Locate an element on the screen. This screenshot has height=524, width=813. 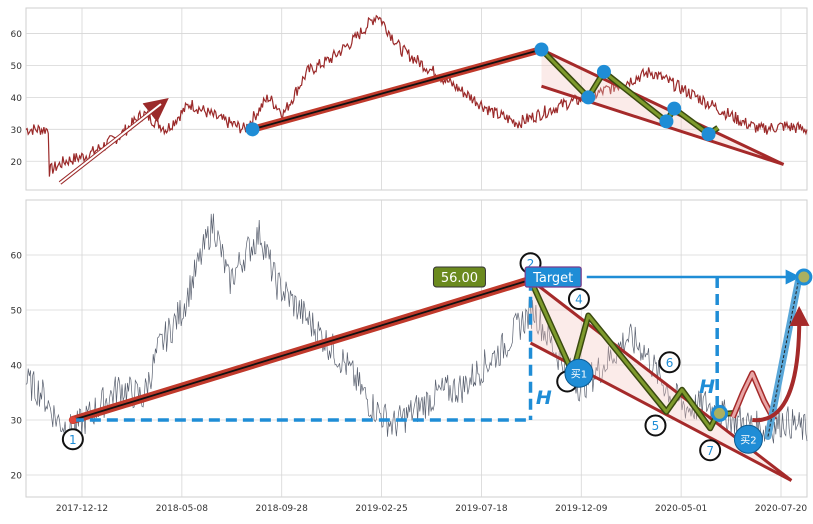
target-label: Target is located at coordinates (552, 278).